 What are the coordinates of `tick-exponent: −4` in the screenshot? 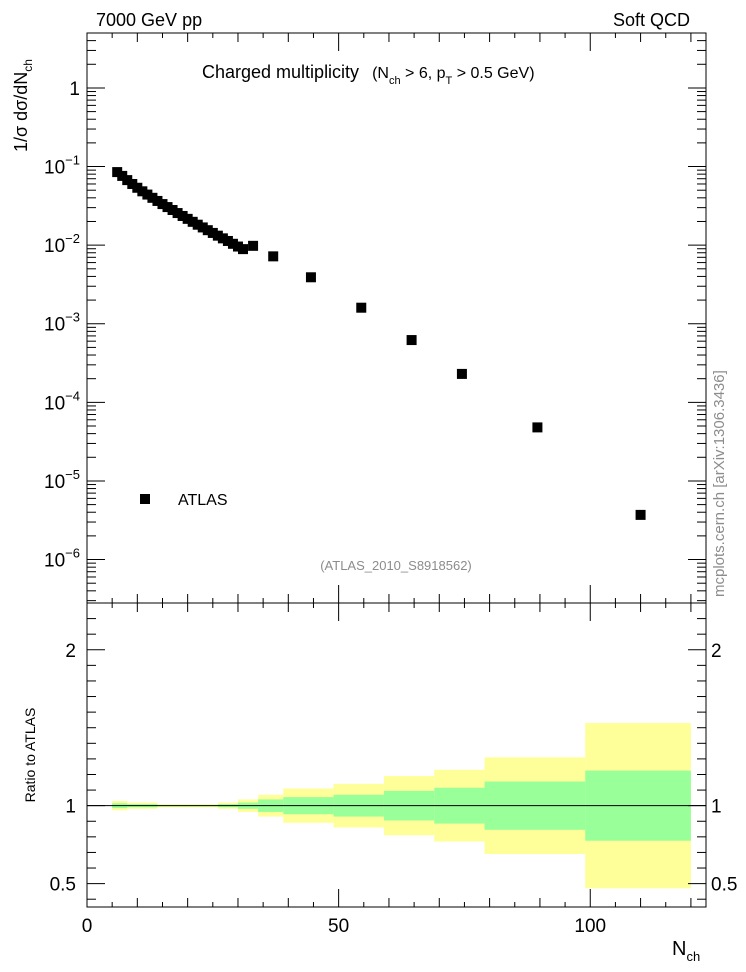 It's located at (72, 395).